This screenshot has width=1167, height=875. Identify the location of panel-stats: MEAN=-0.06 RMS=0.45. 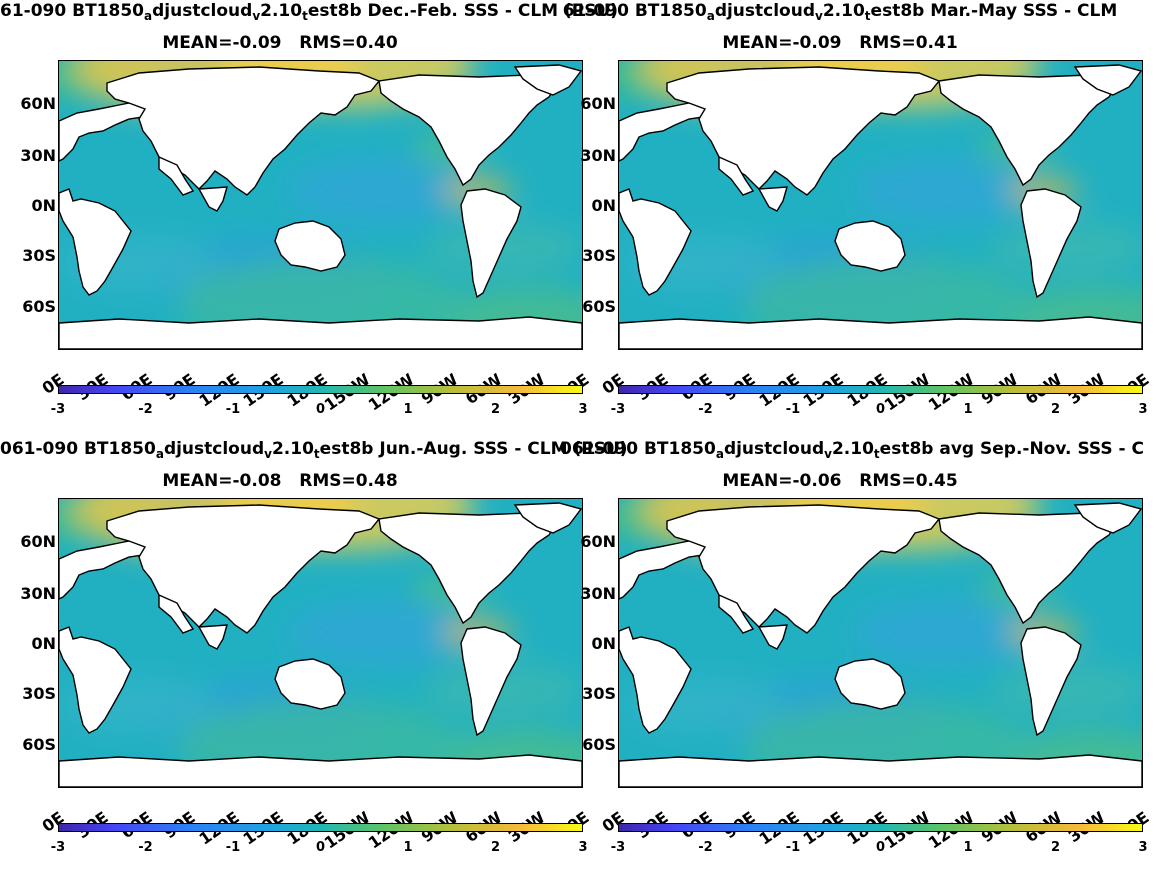
(840, 481).